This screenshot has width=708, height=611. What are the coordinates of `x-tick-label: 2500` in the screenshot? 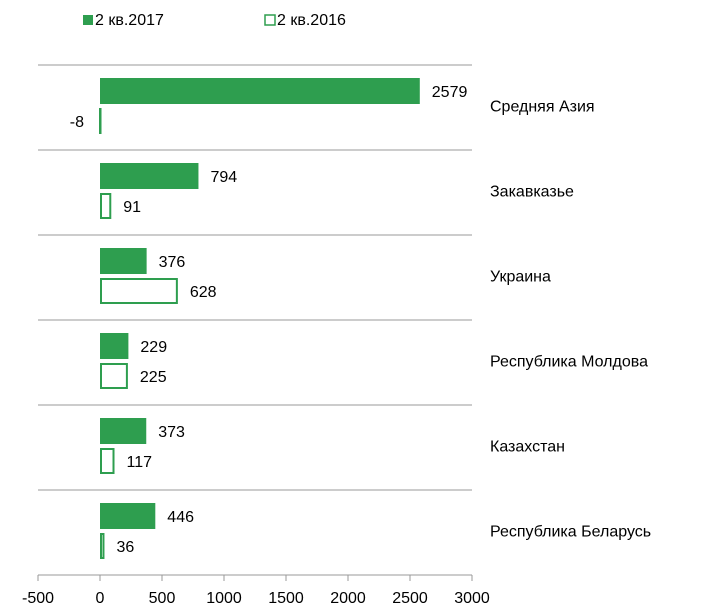 It's located at (410, 598).